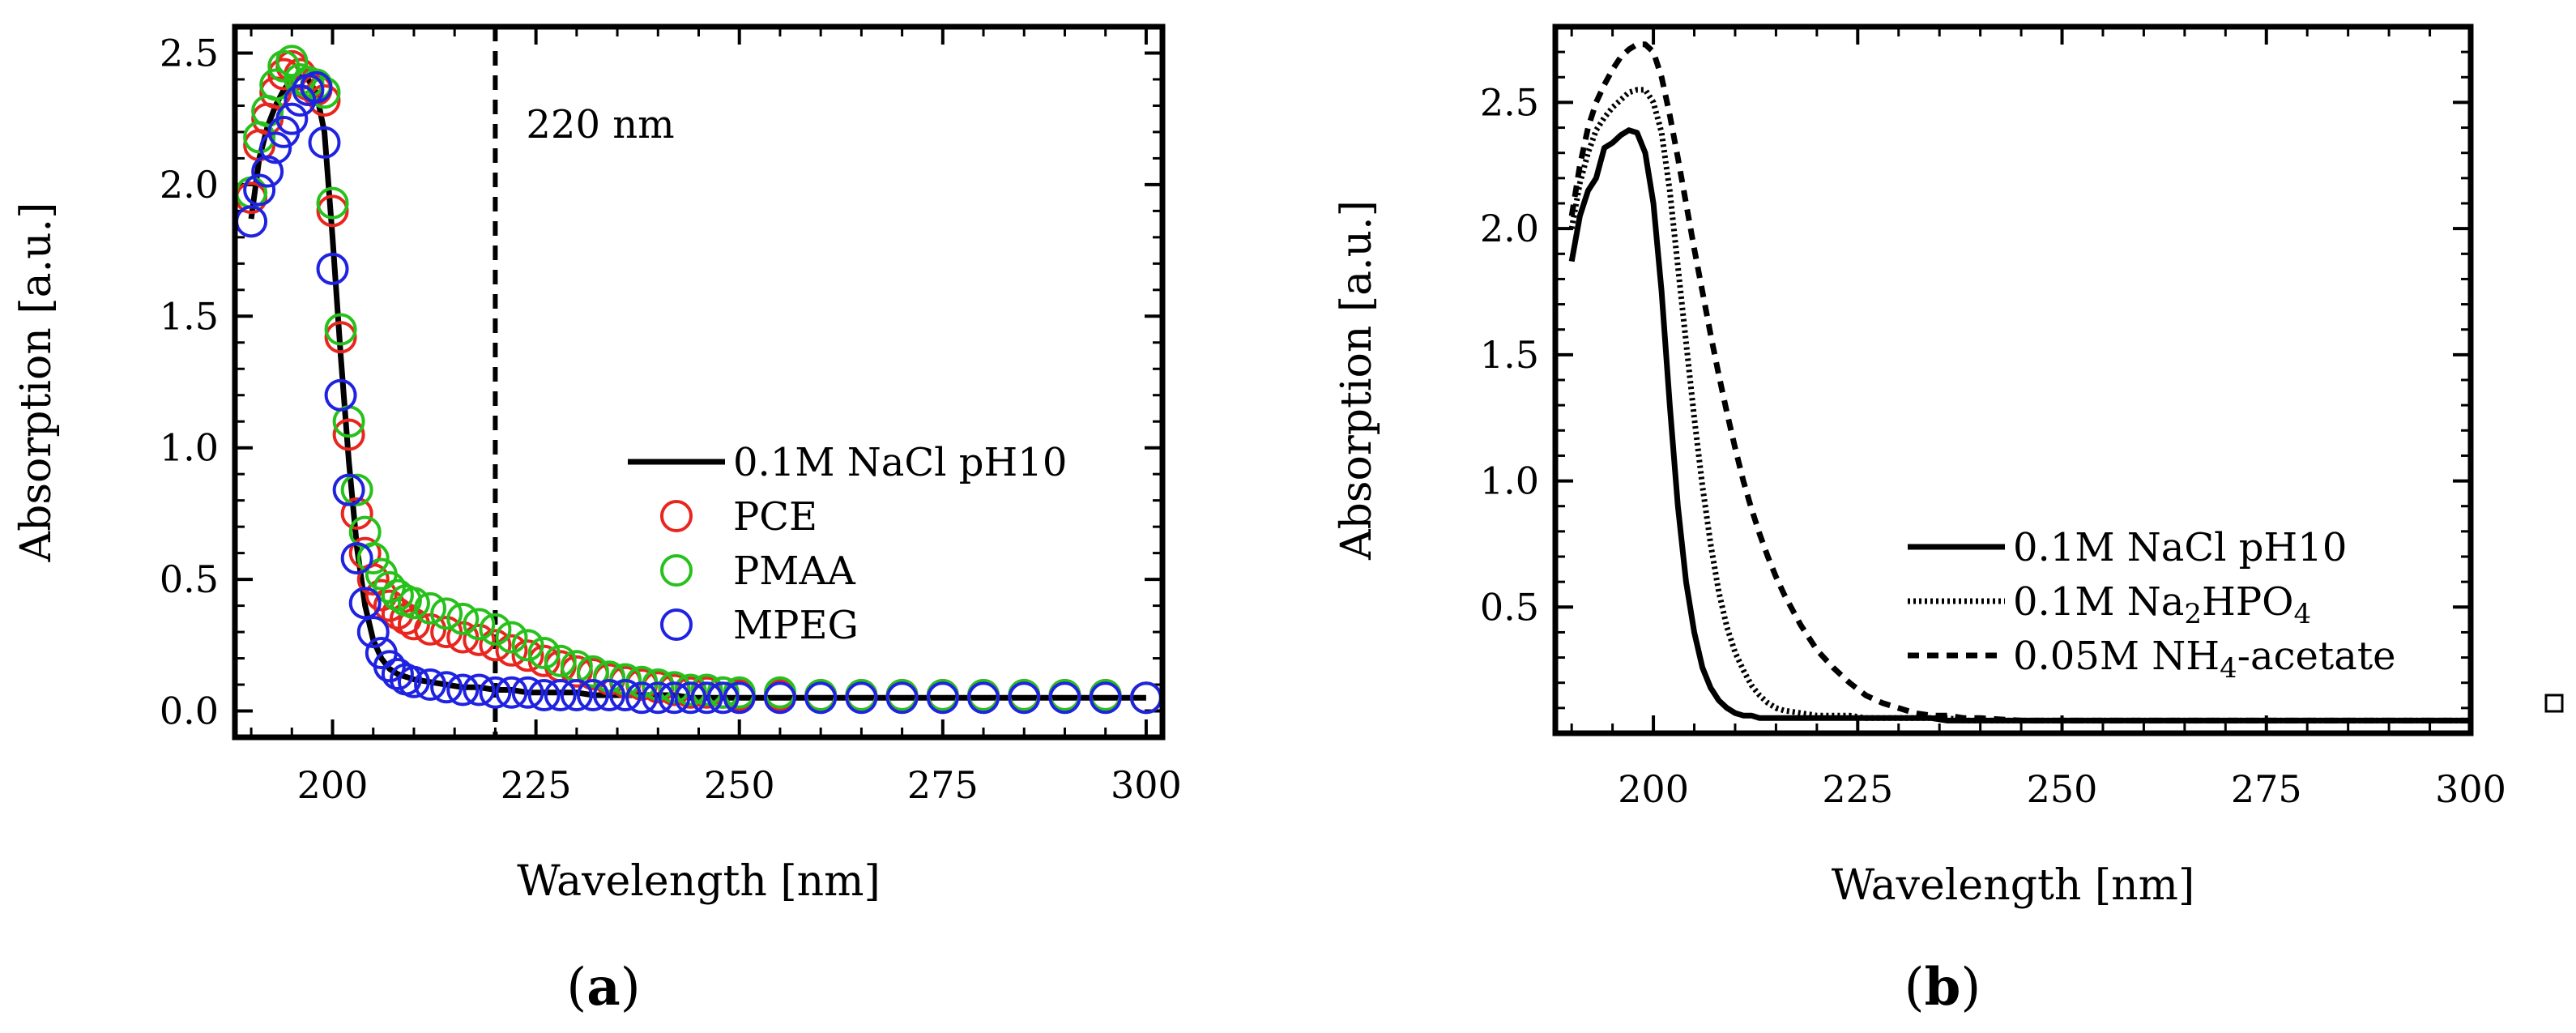  I want to click on panel-a-ytick-label: 2.0, so click(190, 185).